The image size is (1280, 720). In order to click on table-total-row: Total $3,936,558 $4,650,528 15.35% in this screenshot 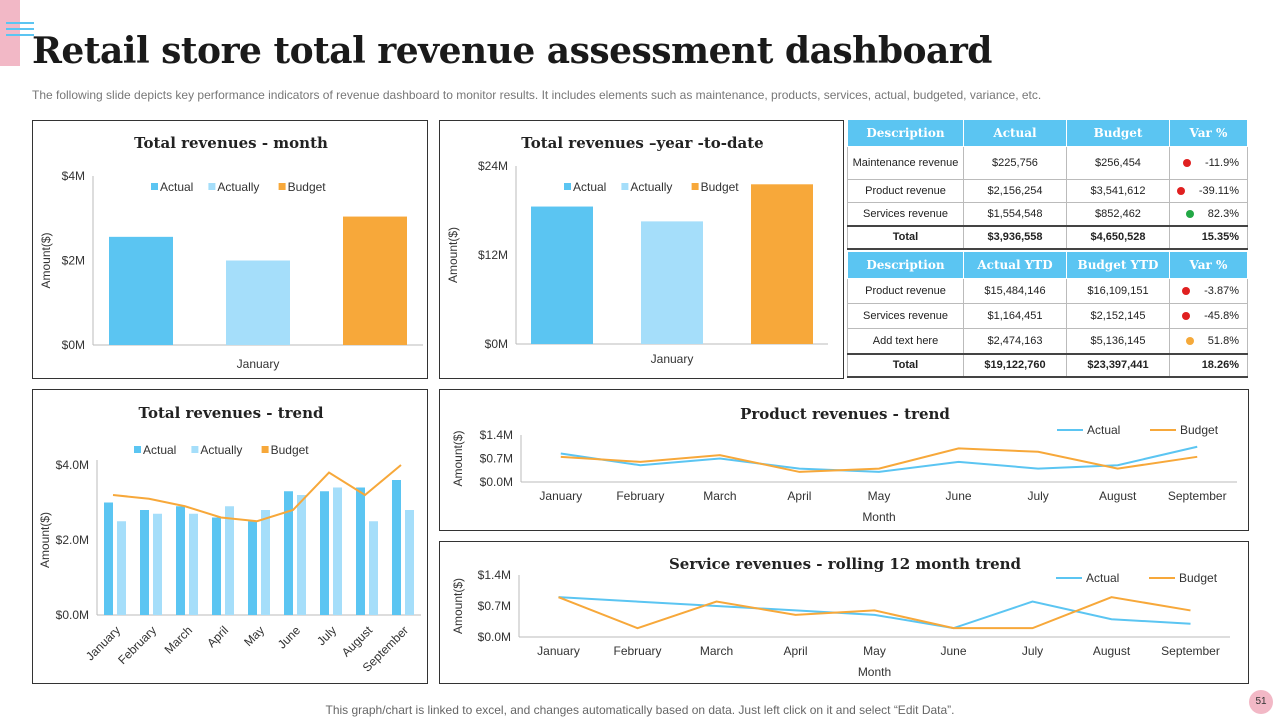, I will do `click(1047, 237)`.